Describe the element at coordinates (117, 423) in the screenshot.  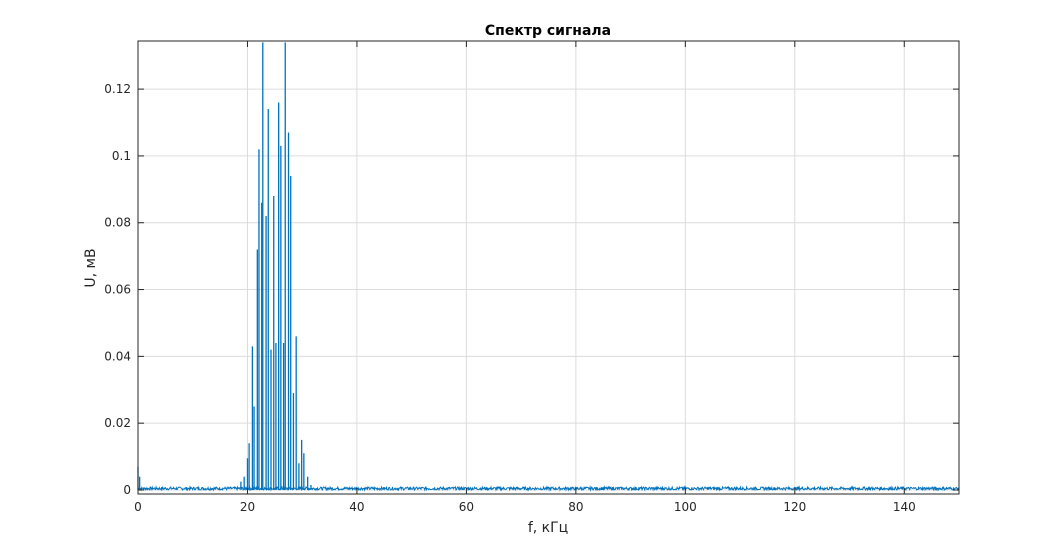
I see `y-tick-label: 0.02` at that location.